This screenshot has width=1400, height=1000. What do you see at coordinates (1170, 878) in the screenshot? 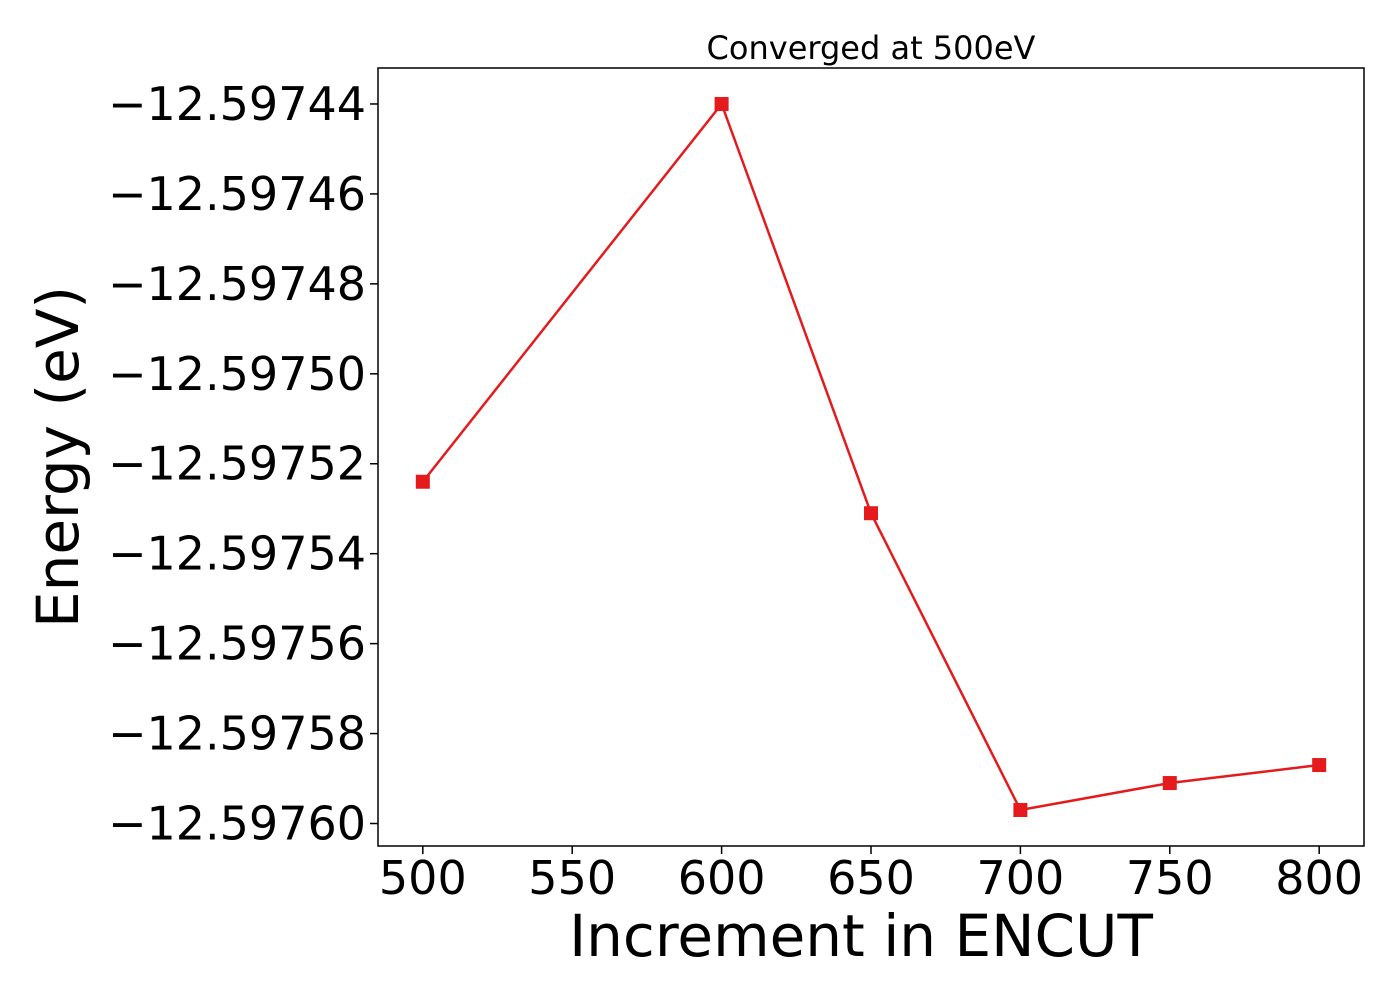
I see `x-tick-label: 750` at bounding box center [1170, 878].